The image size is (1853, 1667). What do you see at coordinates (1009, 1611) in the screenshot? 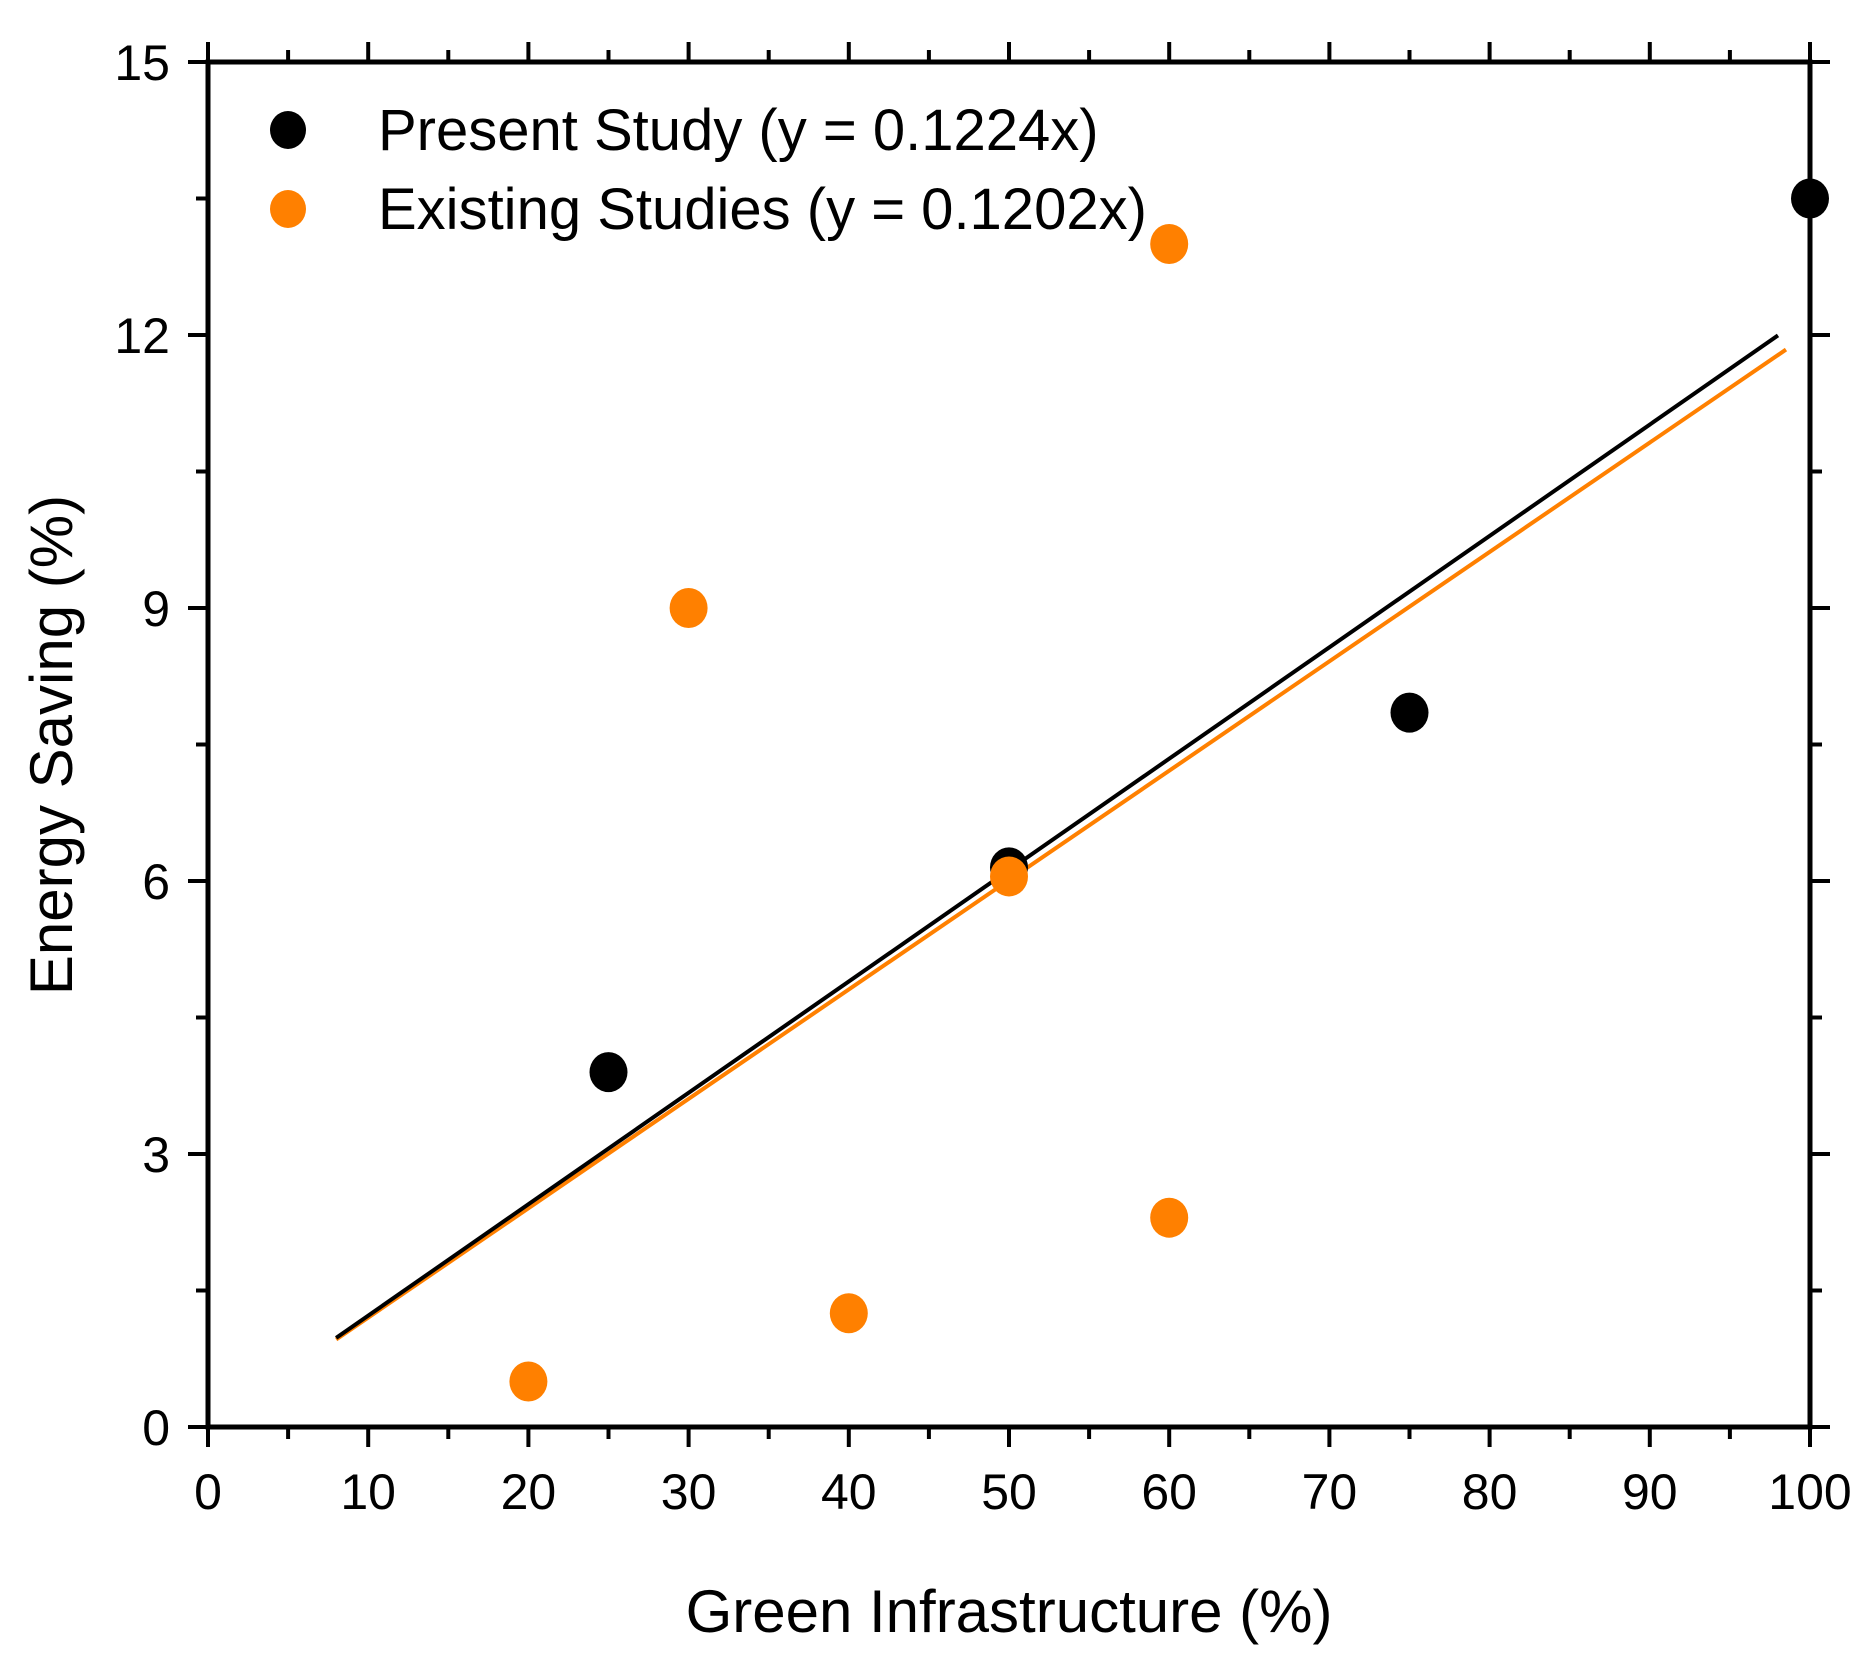
I see `x-axis-label: Green Infrastructure (%)` at bounding box center [1009, 1611].